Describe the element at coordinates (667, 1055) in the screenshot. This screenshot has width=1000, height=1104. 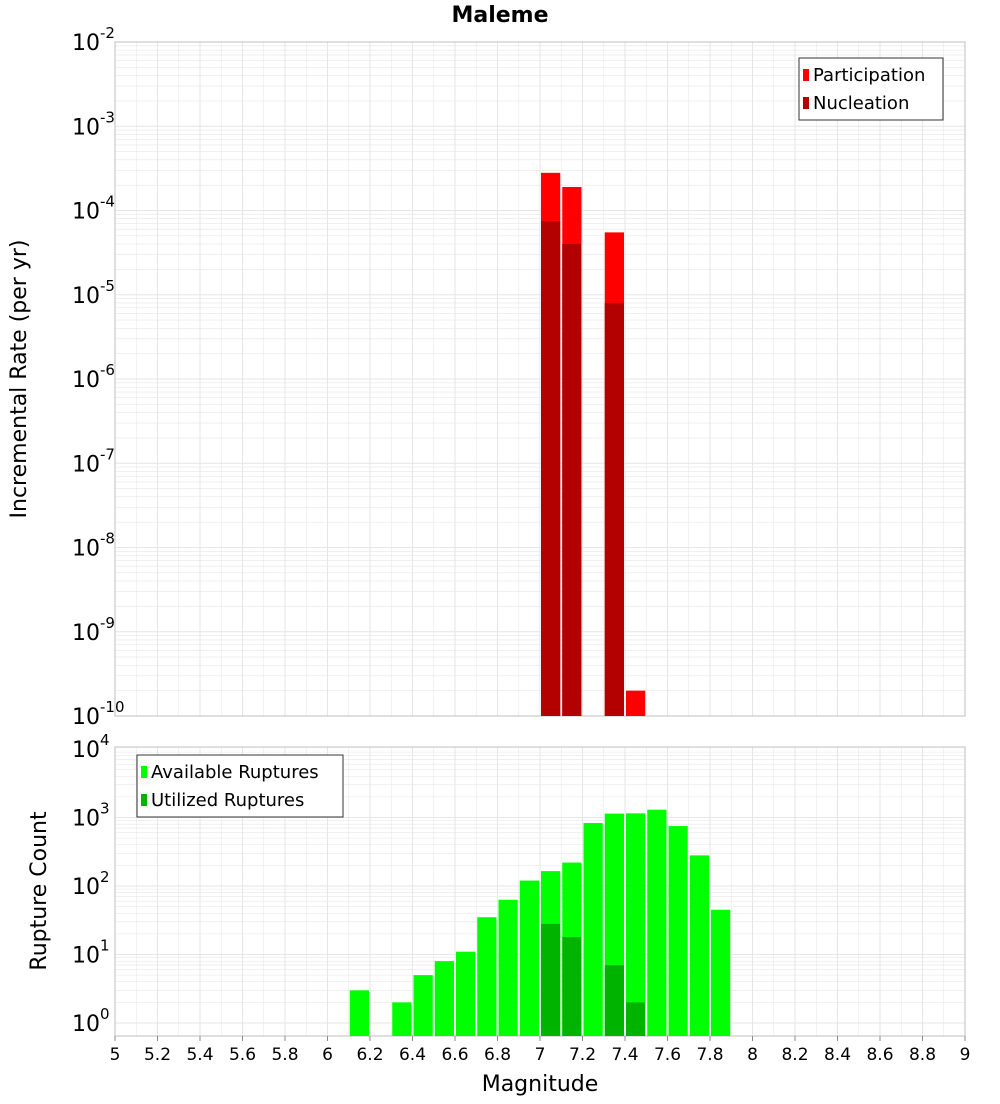
I see `x-tick-label: 7.6` at that location.